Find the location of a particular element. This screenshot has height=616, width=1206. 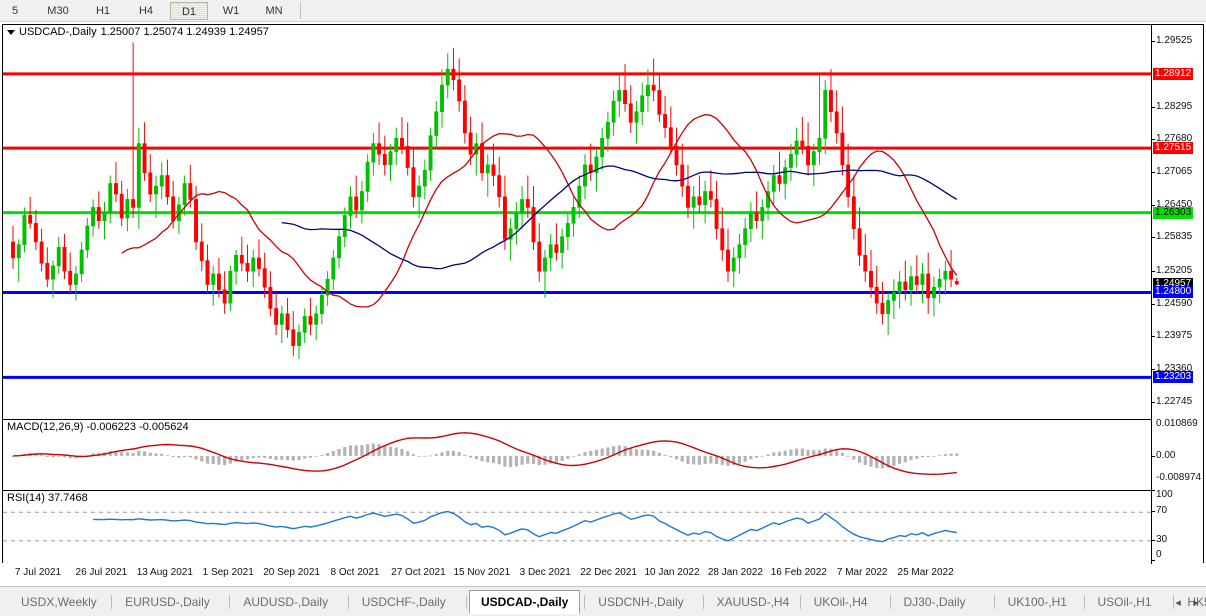

date-axis-label: 10 Jan 2022 is located at coordinates (672, 572).